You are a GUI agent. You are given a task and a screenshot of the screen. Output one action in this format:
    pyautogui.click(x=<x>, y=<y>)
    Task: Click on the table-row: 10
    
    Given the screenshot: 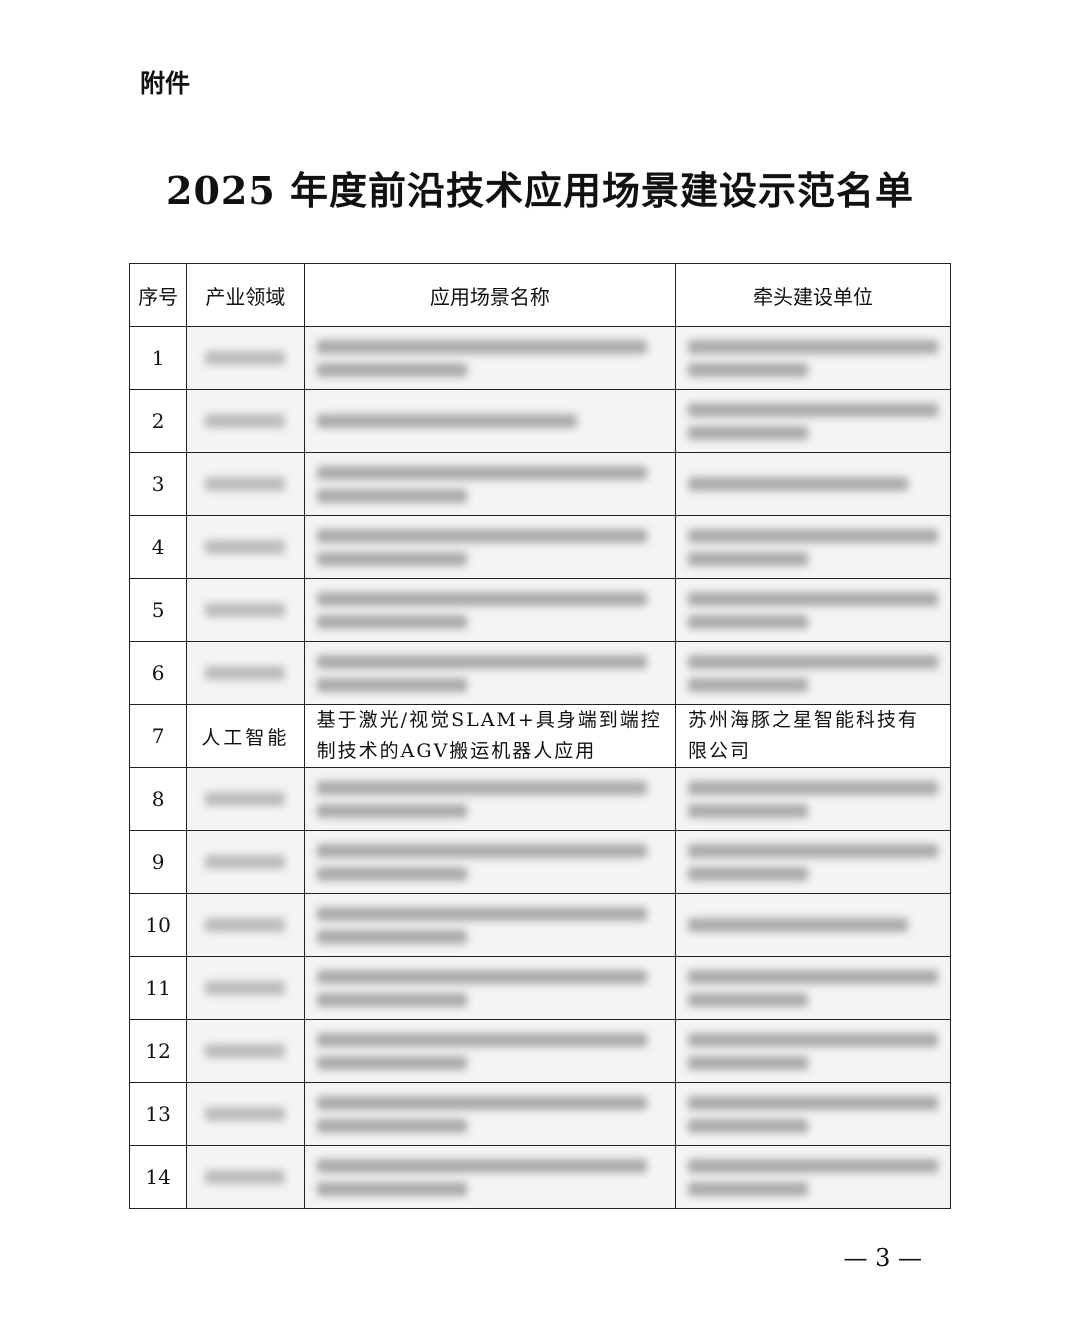 What is the action you would take?
    pyautogui.click(x=540, y=925)
    